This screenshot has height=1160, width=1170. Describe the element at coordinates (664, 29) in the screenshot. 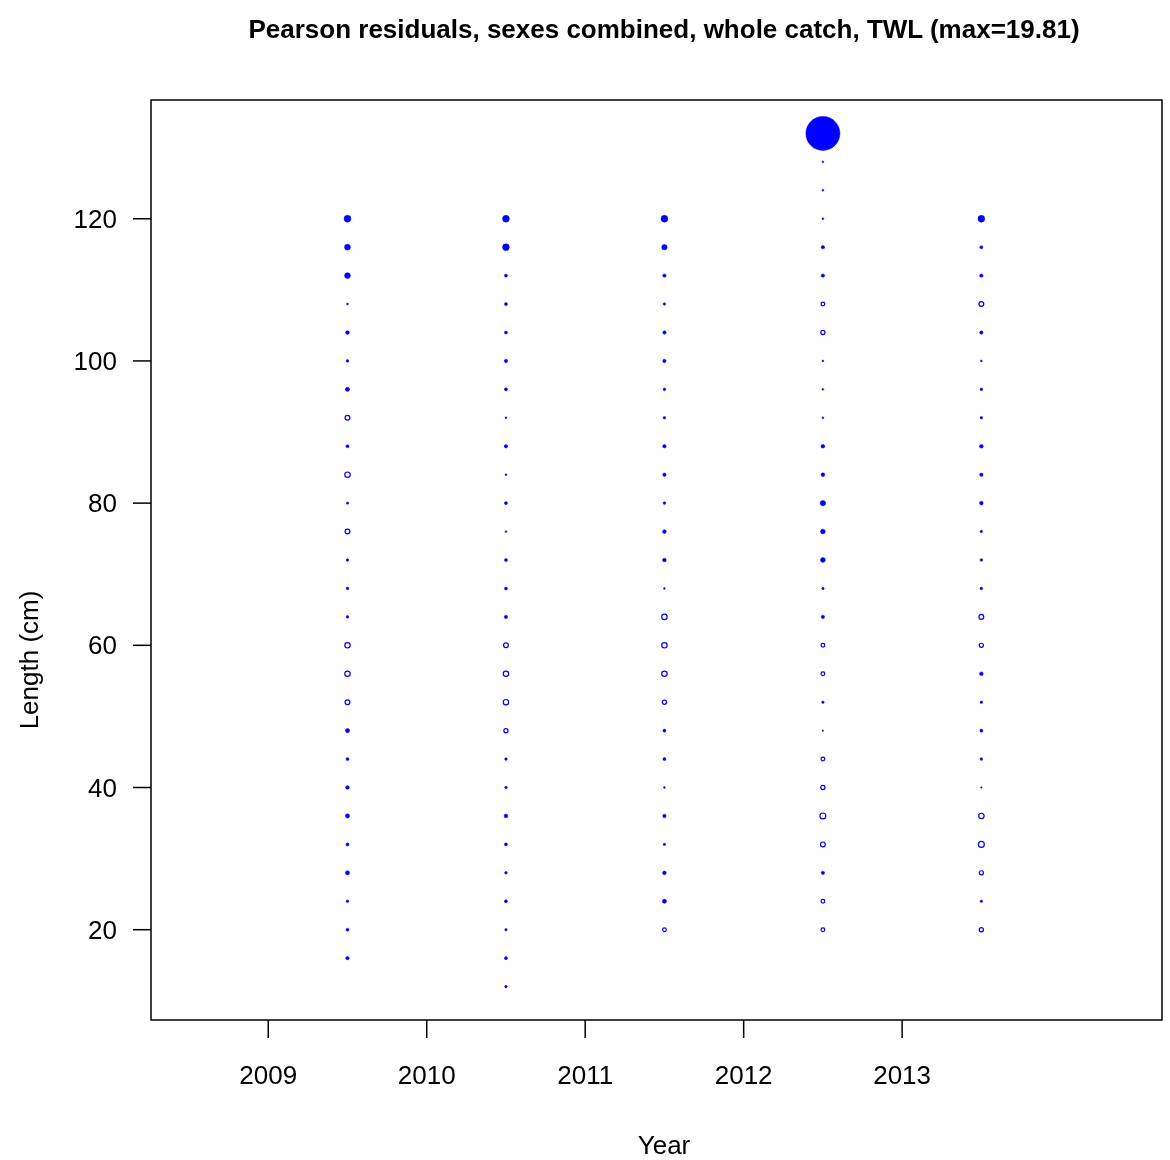

I see `chart-title: Pearson residuals, sexes combined, whole catch, TWL (max=19.81)` at that location.